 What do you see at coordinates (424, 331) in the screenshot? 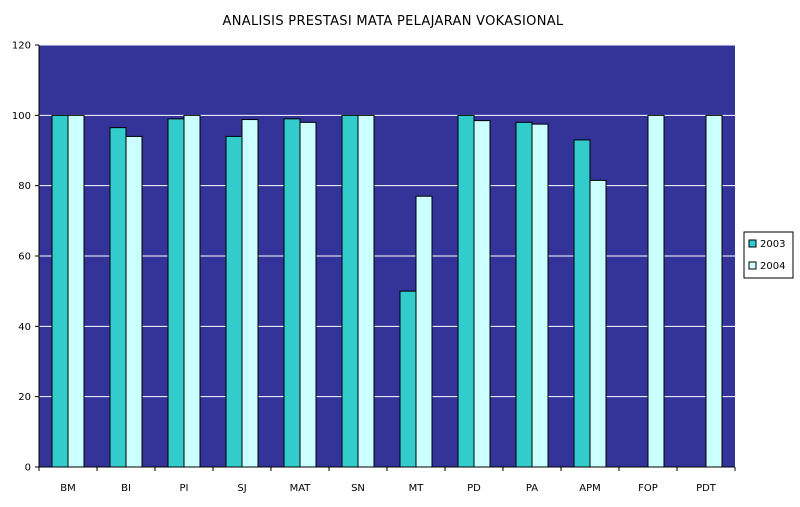
I see `bar-2004-mt` at bounding box center [424, 331].